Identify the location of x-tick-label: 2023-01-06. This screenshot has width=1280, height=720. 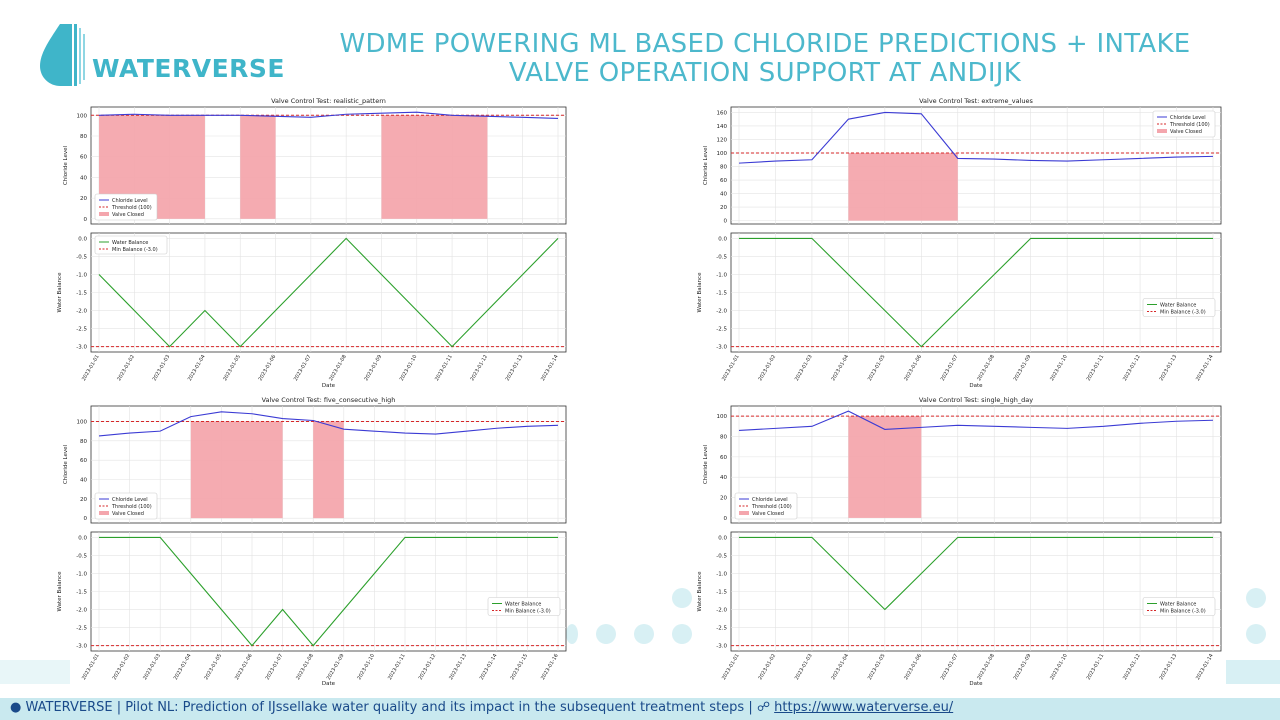
(268, 368).